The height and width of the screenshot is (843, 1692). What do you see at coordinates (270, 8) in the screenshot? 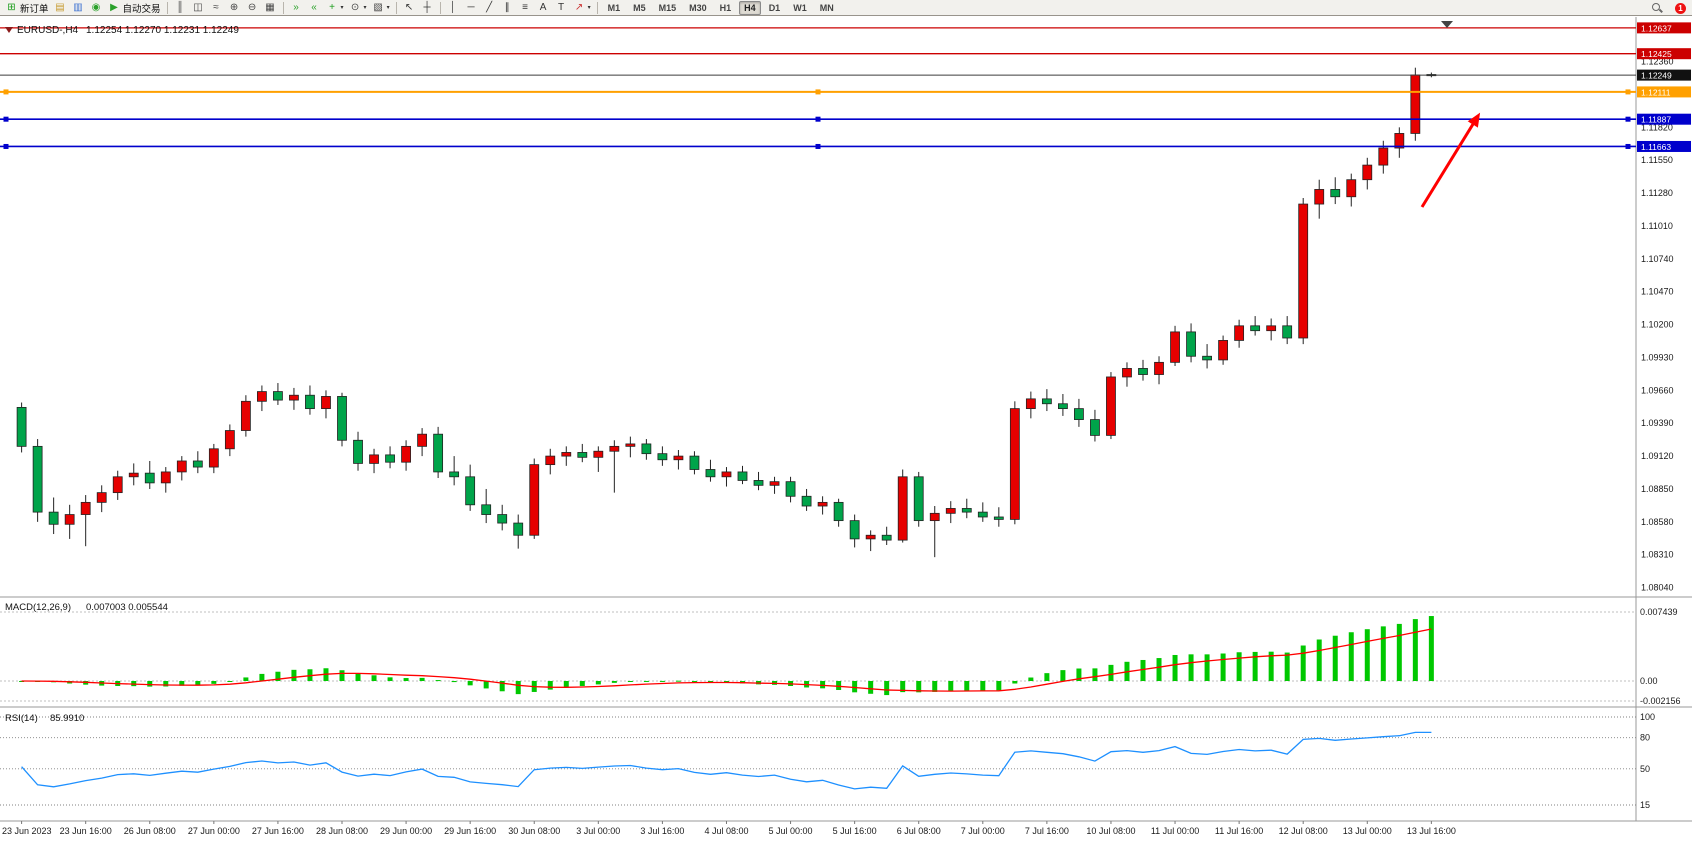
I see `tile-windows-button: ▦` at bounding box center [270, 8].